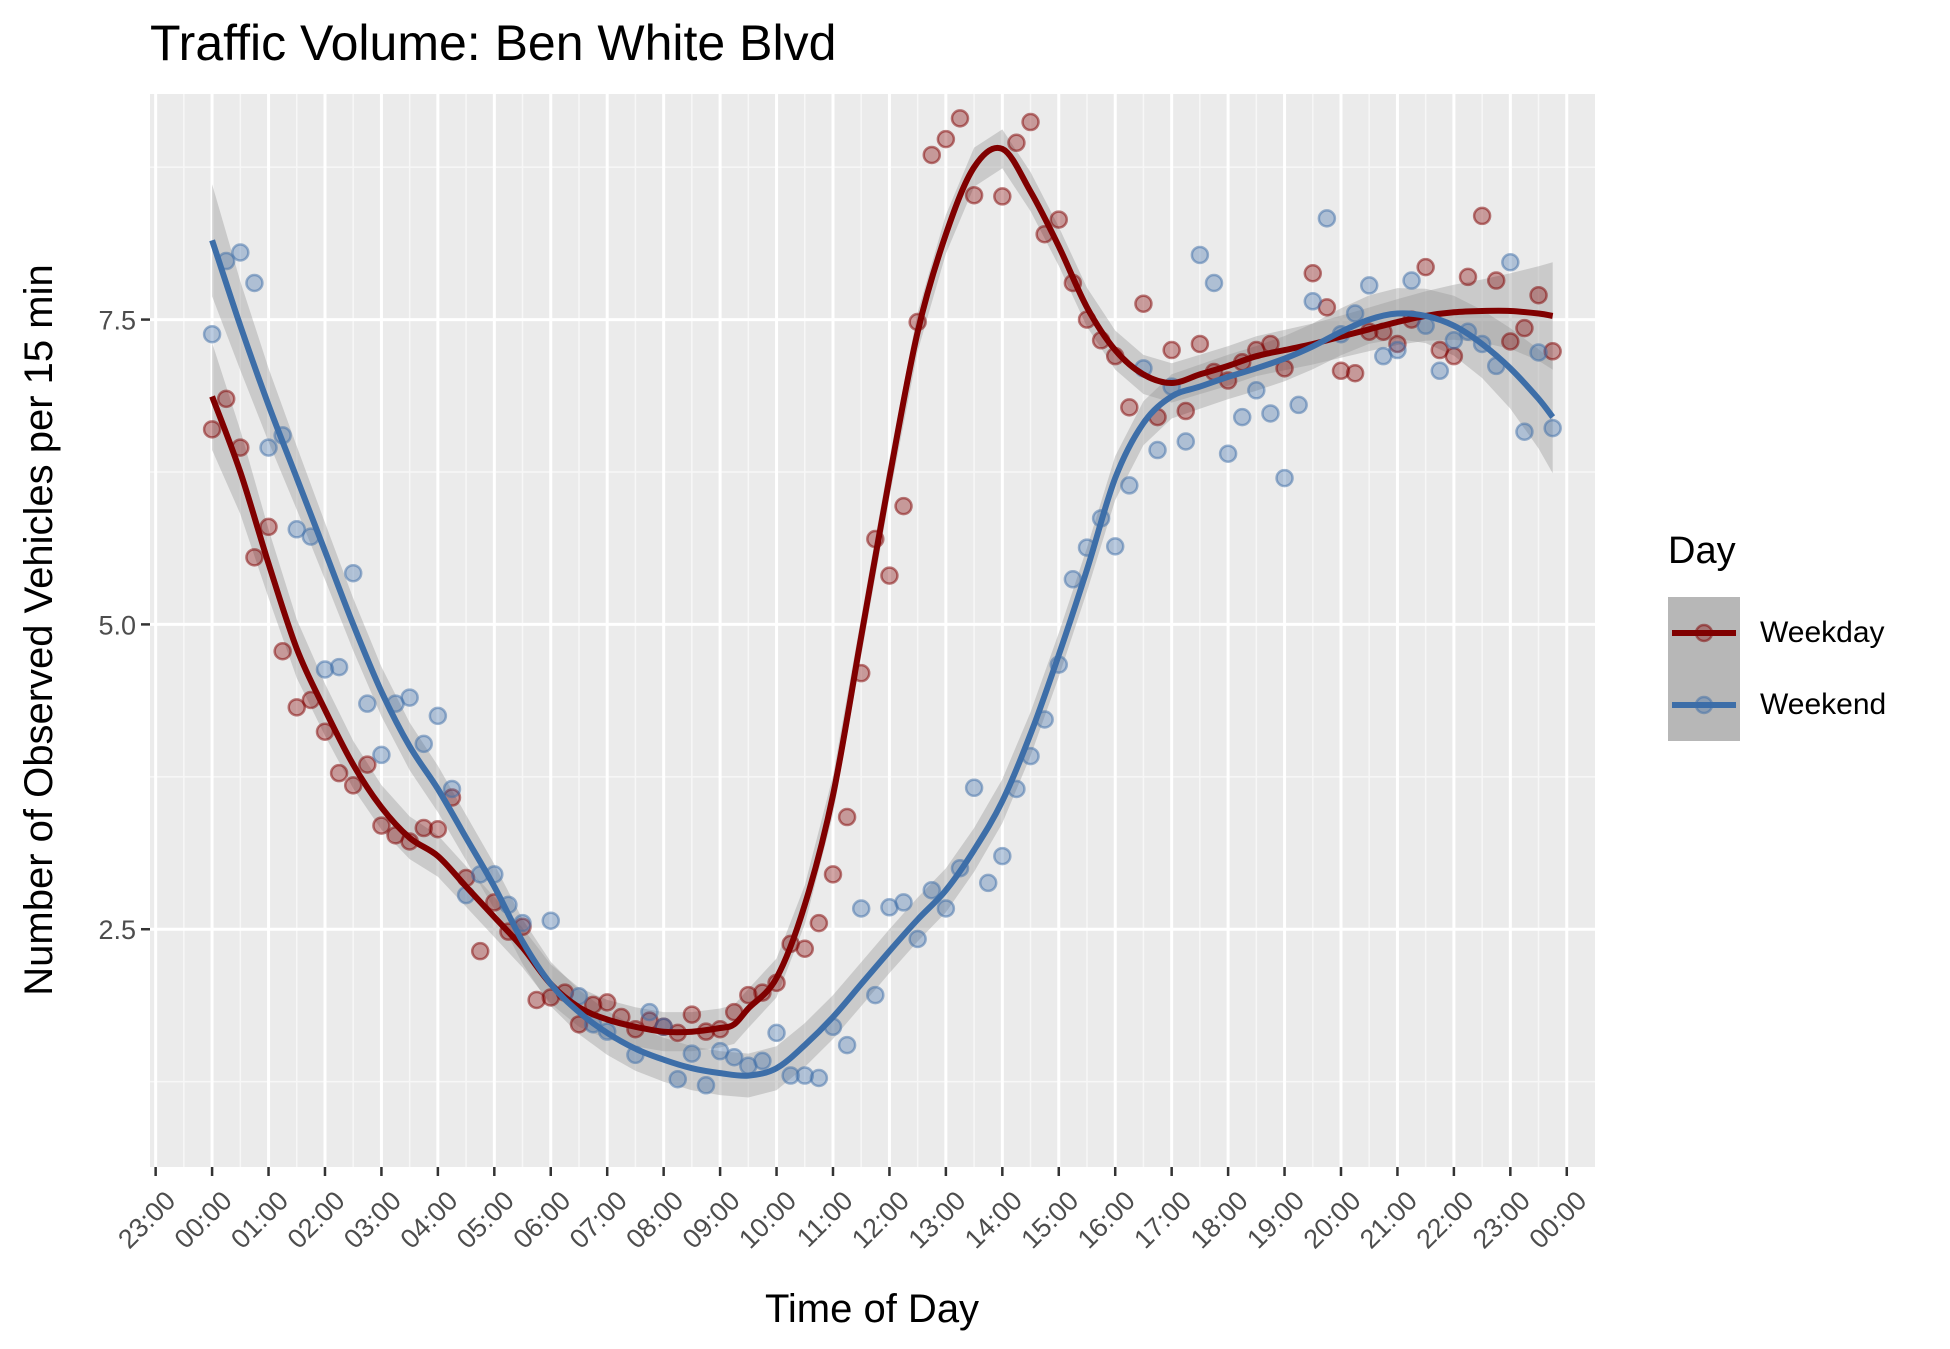 The width and height of the screenshot is (1950, 1349). Describe the element at coordinates (485, 1219) in the screenshot. I see `x-tick-label: 05:00` at that location.